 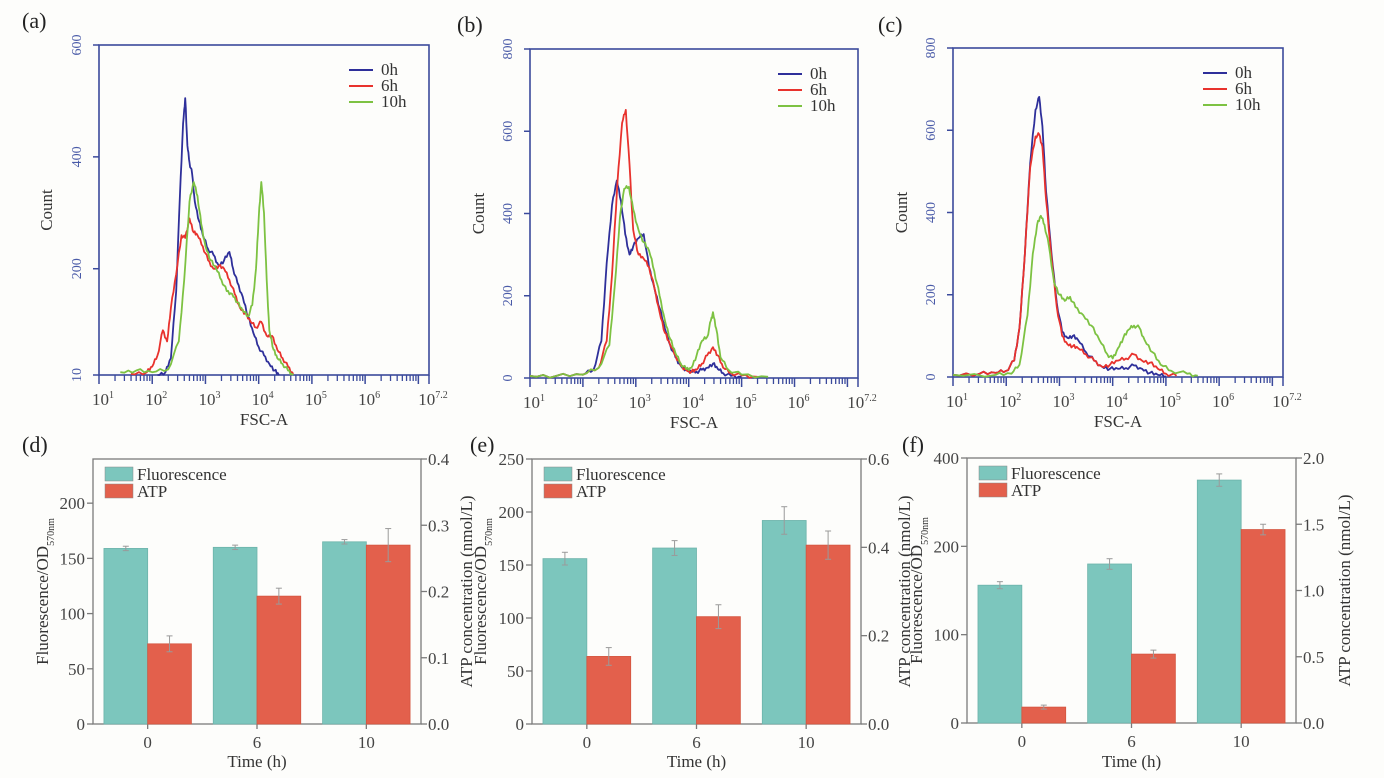 I want to click on y-tick-label: 100, so click(x=73, y=614).